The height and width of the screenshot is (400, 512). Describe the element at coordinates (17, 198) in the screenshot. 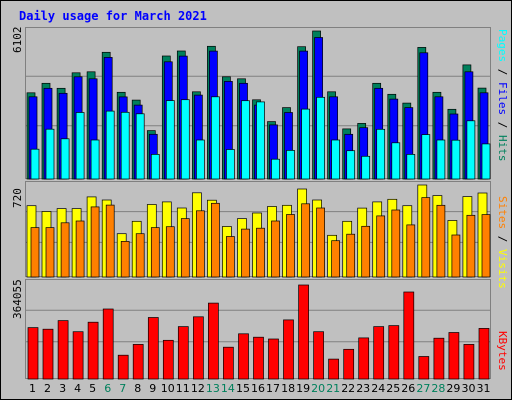

I see `visits-axis-max: 720` at that location.